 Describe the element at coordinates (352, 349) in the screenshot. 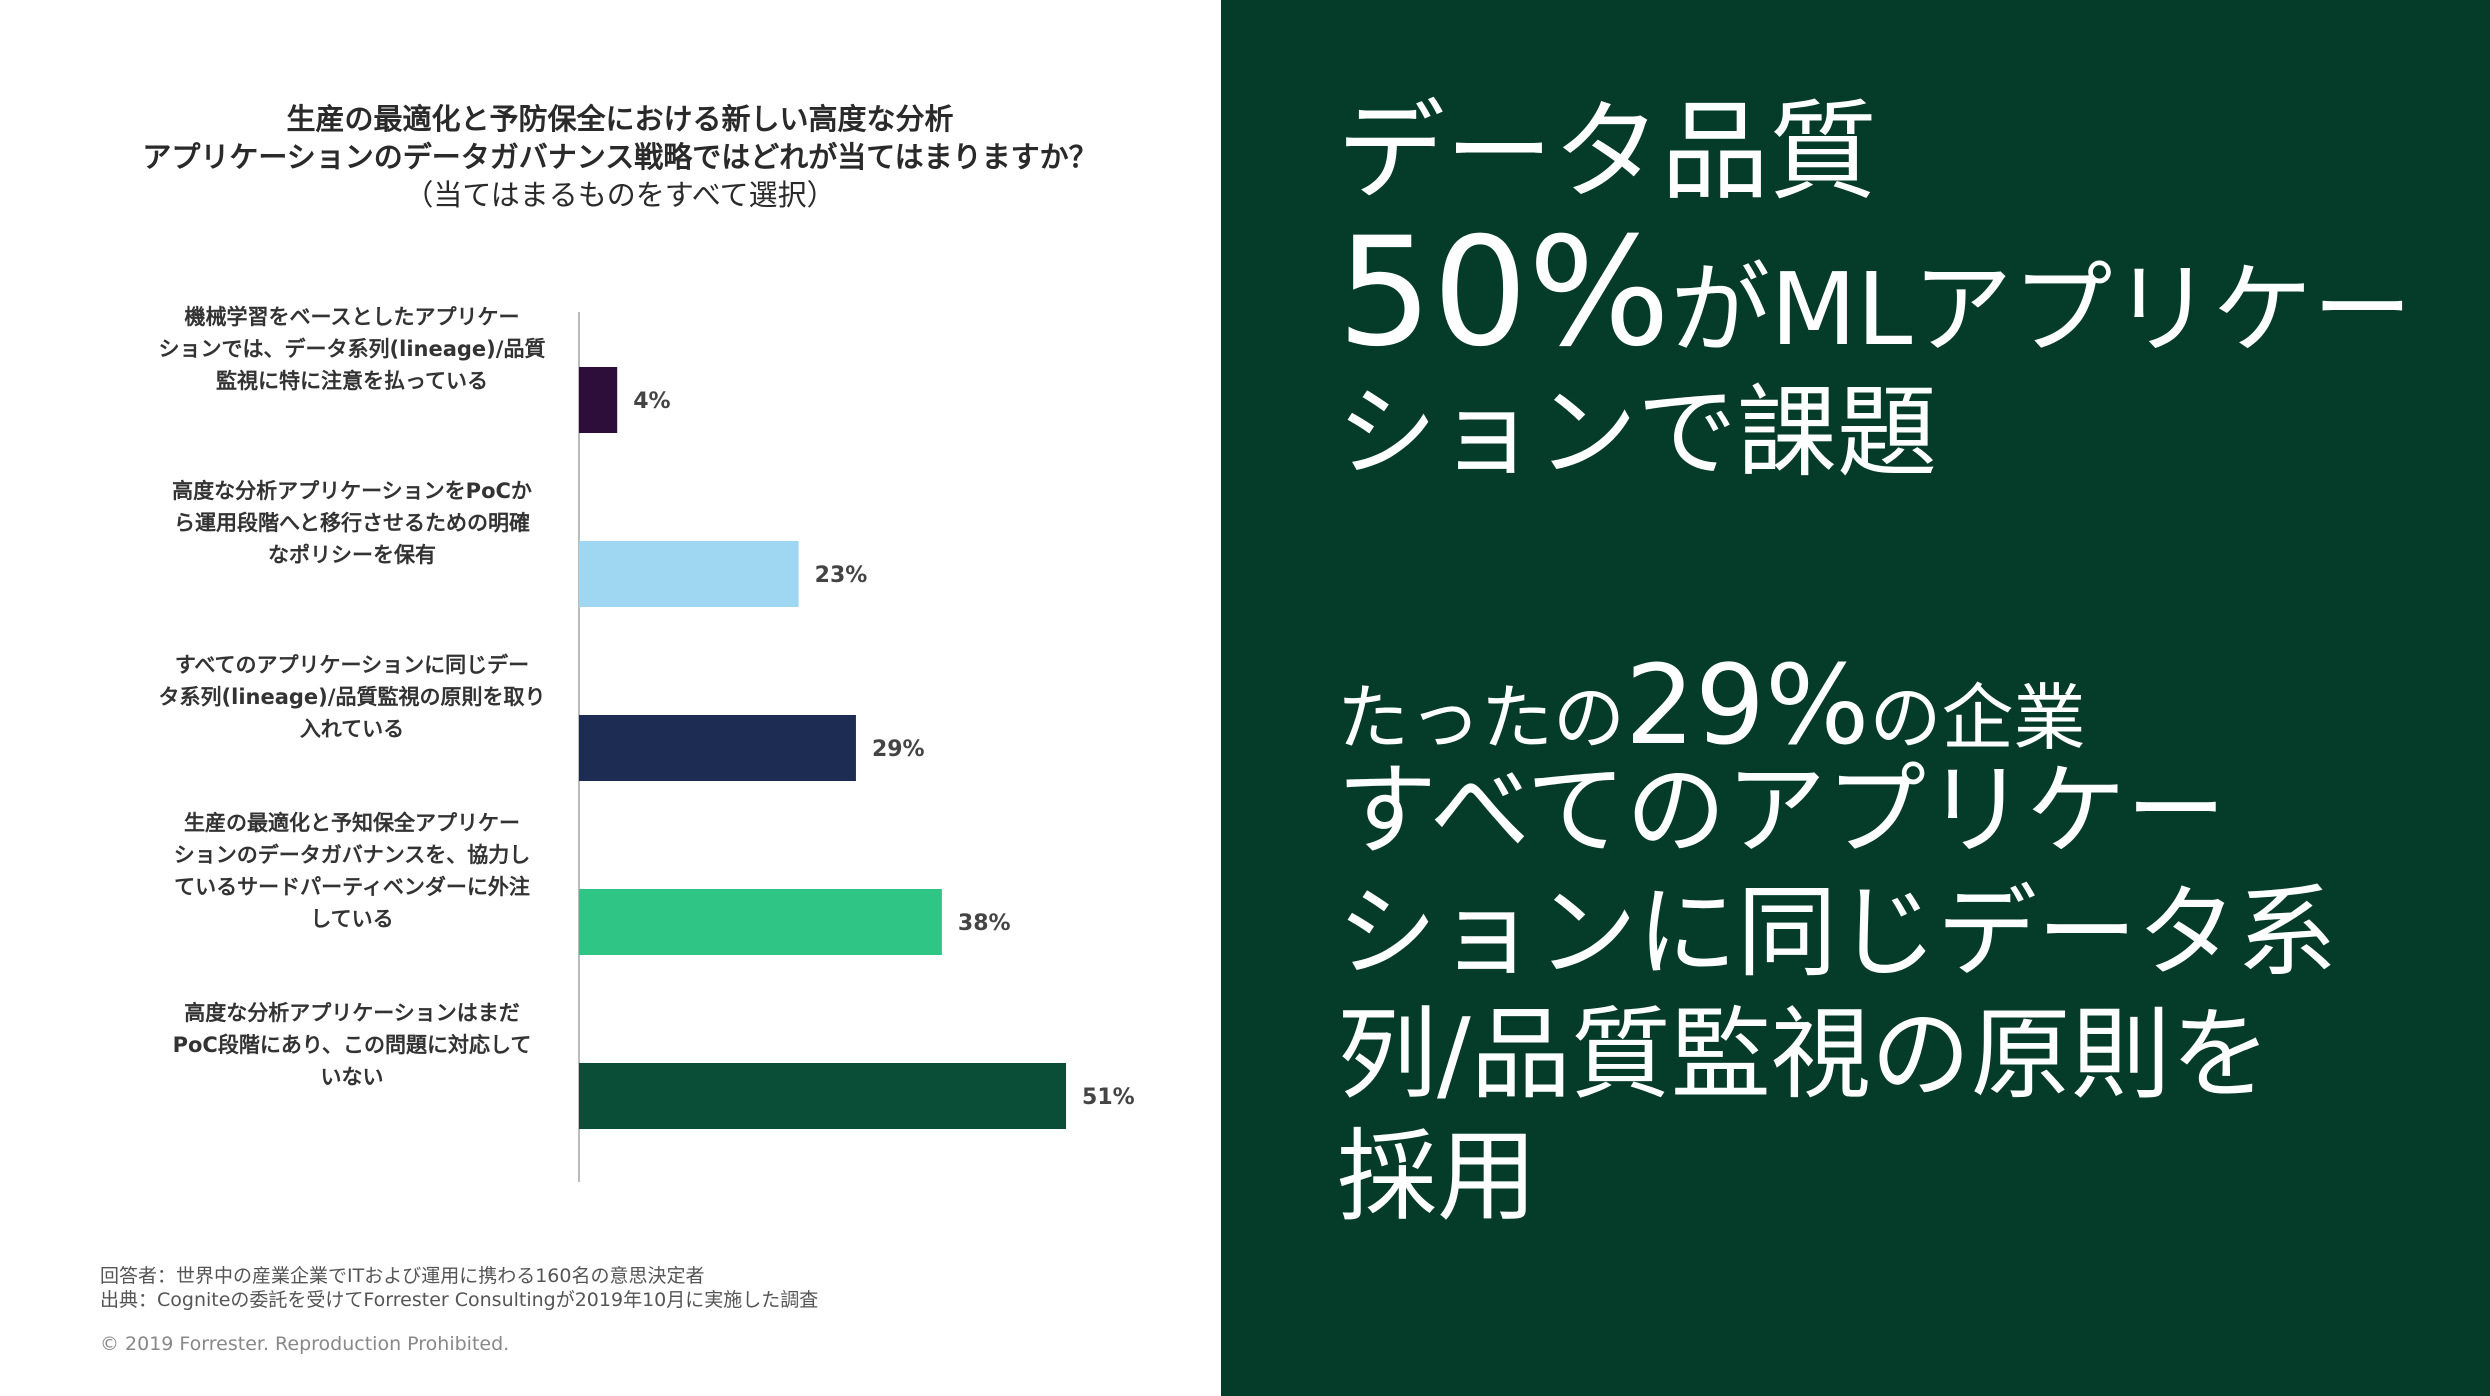

I see `category-label-1-line-2: ションでは、データ系列(lineage)/品質` at that location.